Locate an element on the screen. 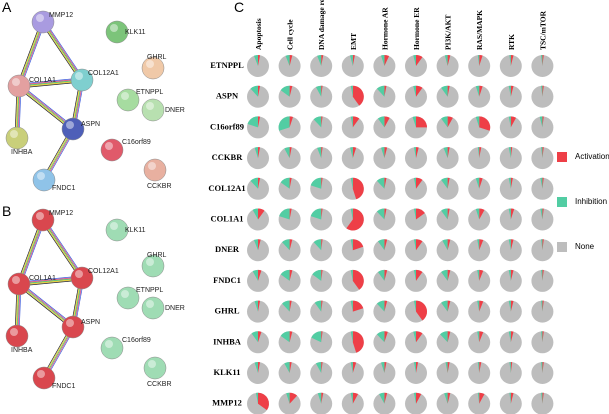 This screenshot has width=609, height=414. node-label: ASPN is located at coordinates (90, 322).